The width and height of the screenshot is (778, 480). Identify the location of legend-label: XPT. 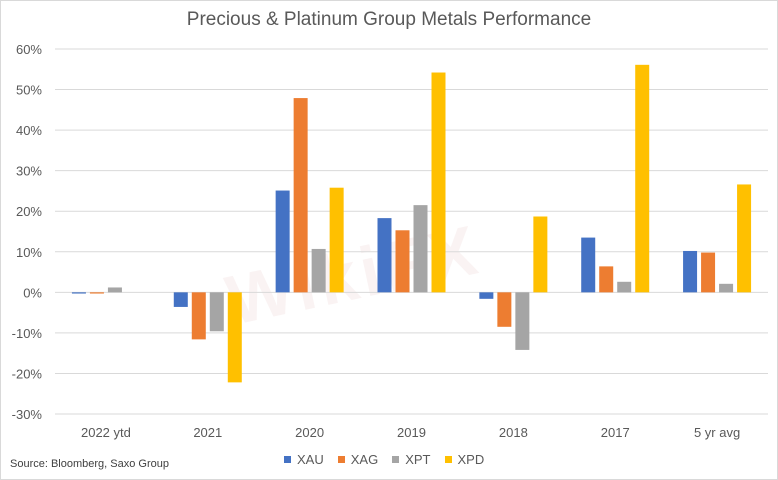
(418, 459).